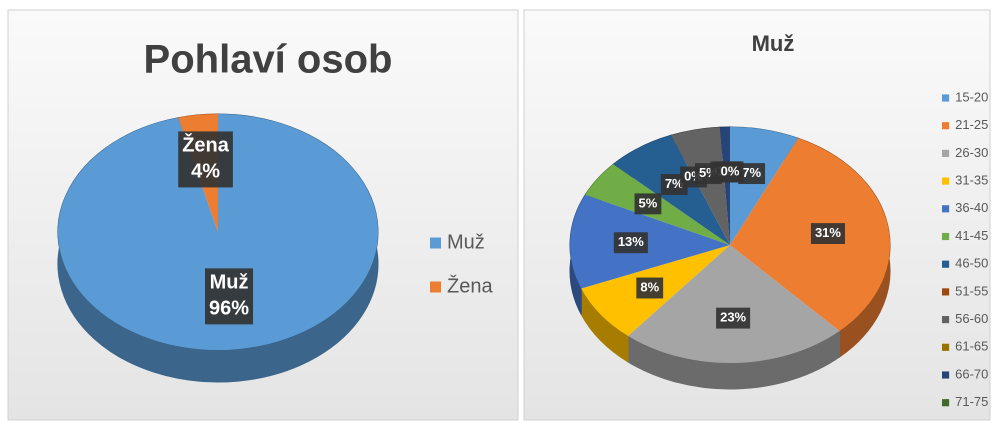 The width and height of the screenshot is (997, 434). I want to click on legend-label: 66-70, so click(971, 373).